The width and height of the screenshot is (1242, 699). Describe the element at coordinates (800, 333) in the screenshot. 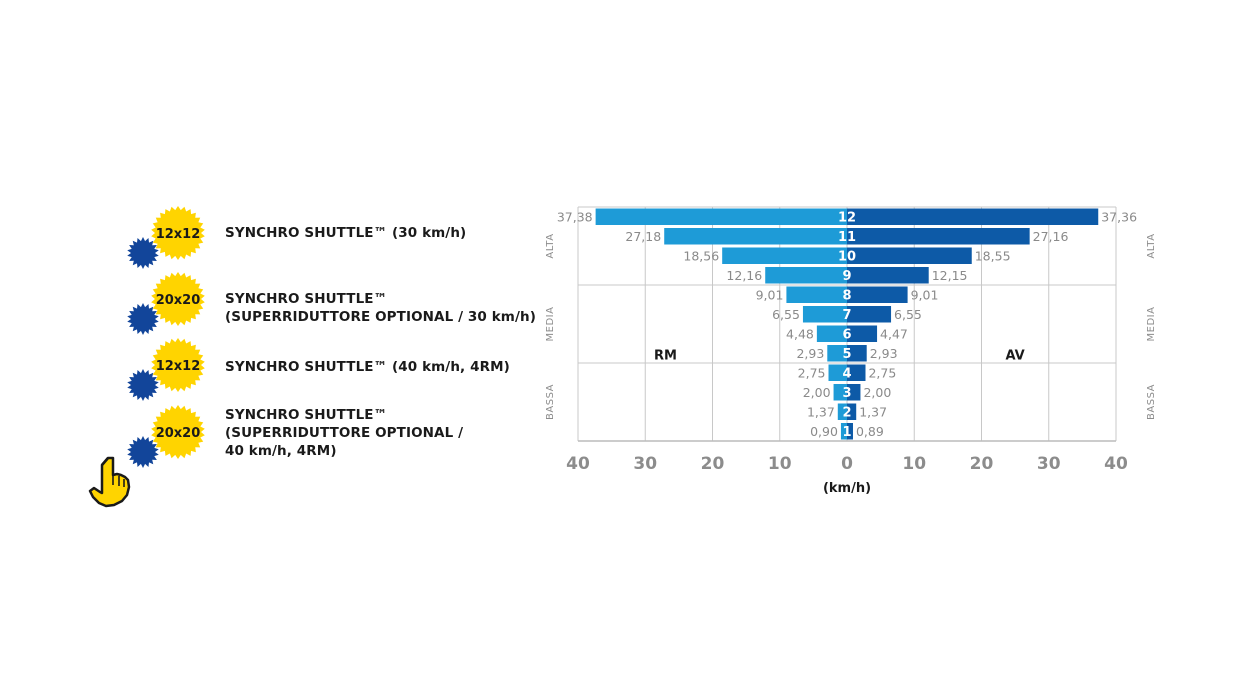

I see `data-label-rm: 4,48` at that location.